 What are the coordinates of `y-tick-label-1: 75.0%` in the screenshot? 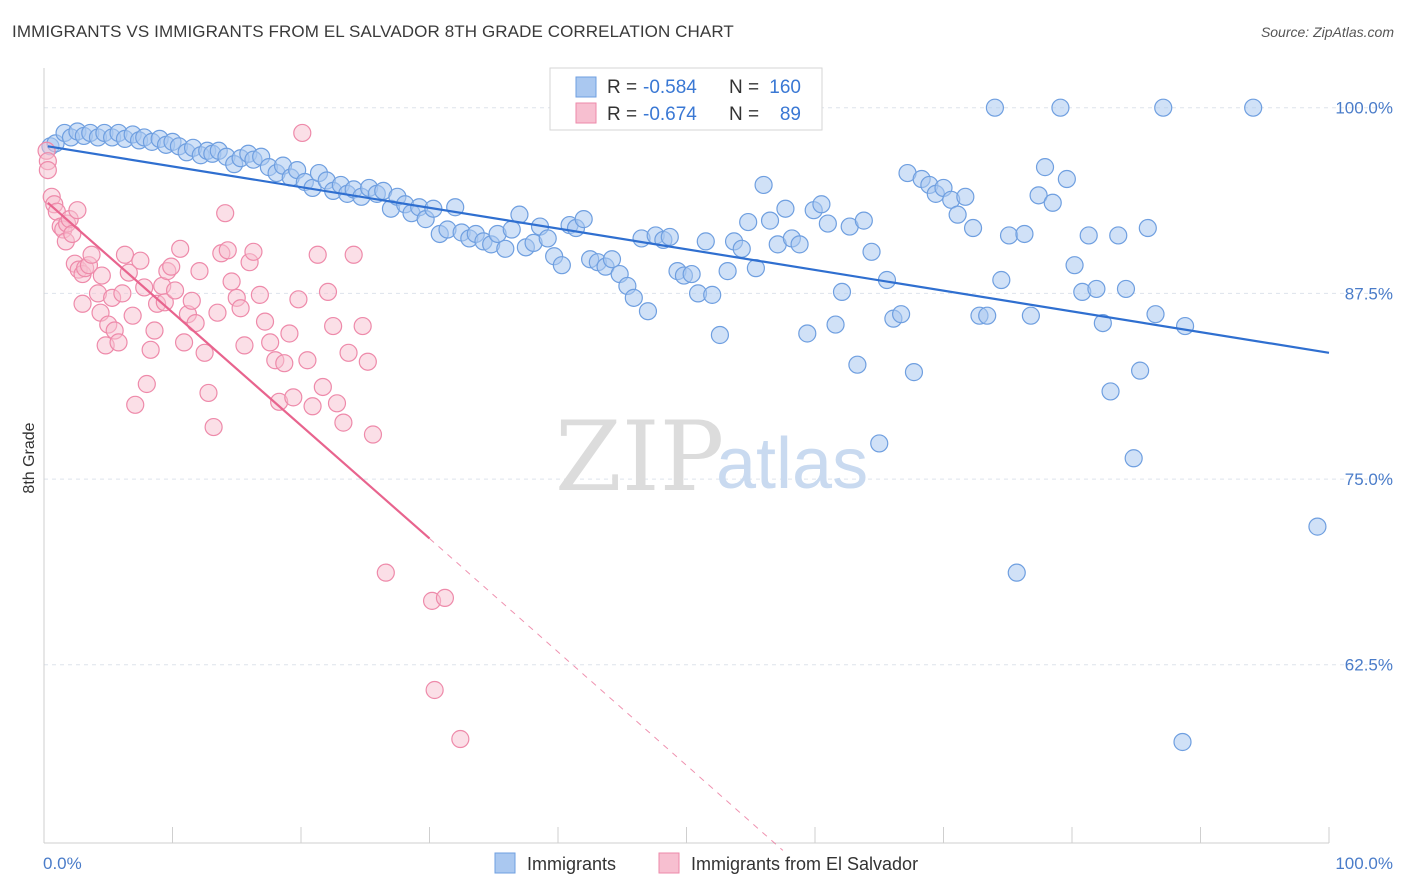 It's located at (1369, 479).